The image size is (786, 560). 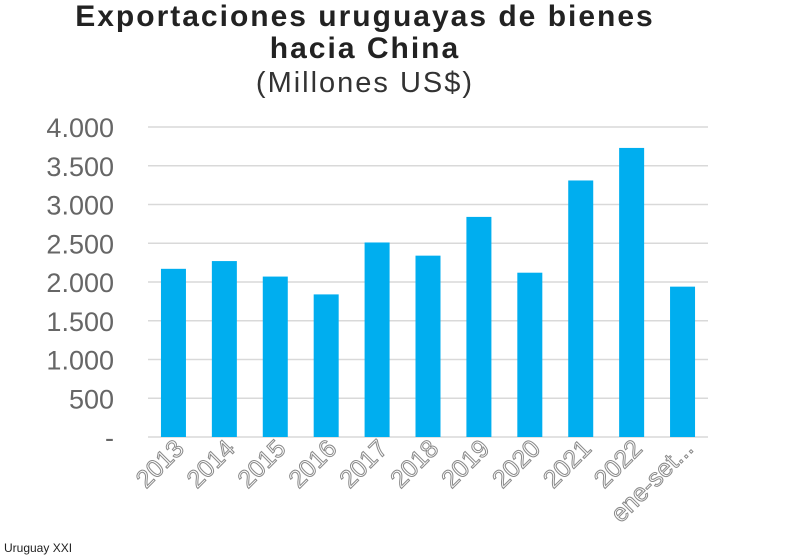 I want to click on x-tick-label: 2016, so click(x=312, y=463).